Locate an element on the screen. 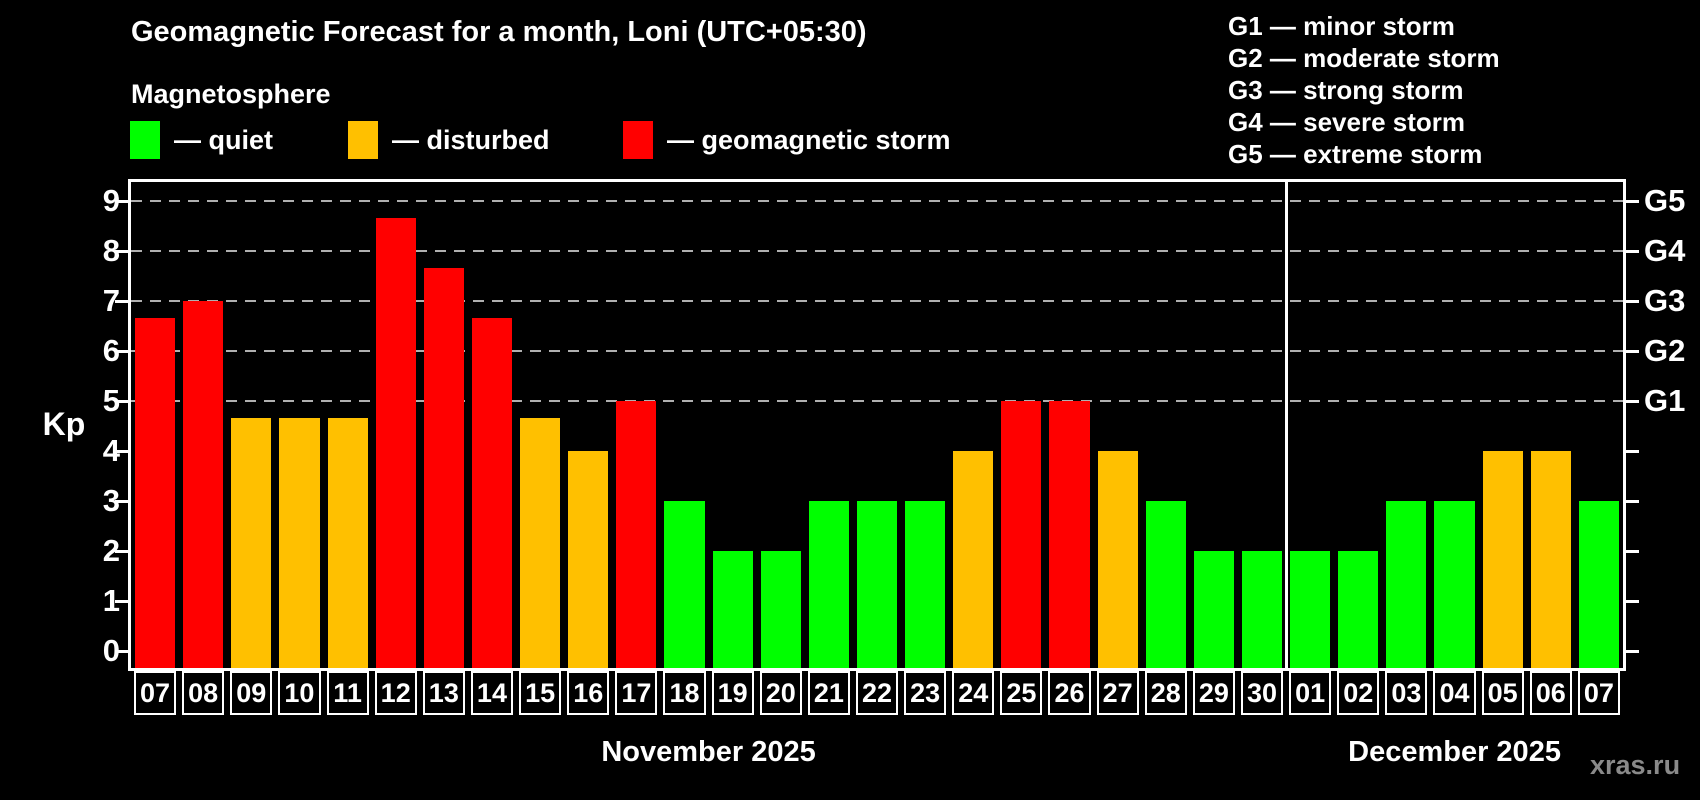  y-axis-tick-label: 0 is located at coordinates (111, 650).